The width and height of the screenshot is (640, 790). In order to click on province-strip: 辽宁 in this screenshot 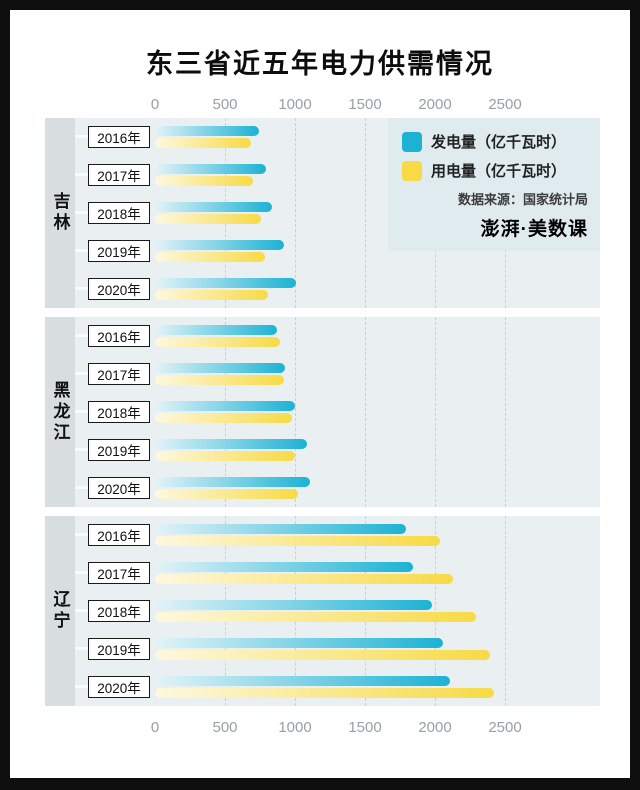, I will do `click(60, 611)`.